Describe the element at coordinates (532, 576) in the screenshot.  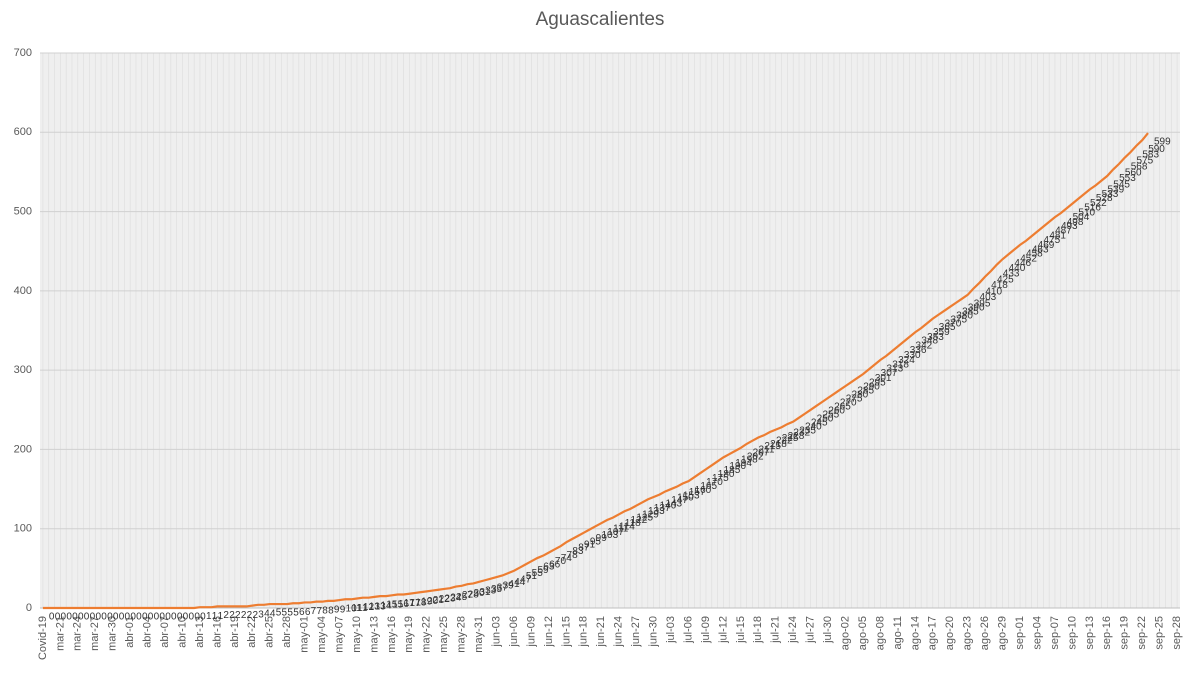
I see `data-label: 51` at that location.